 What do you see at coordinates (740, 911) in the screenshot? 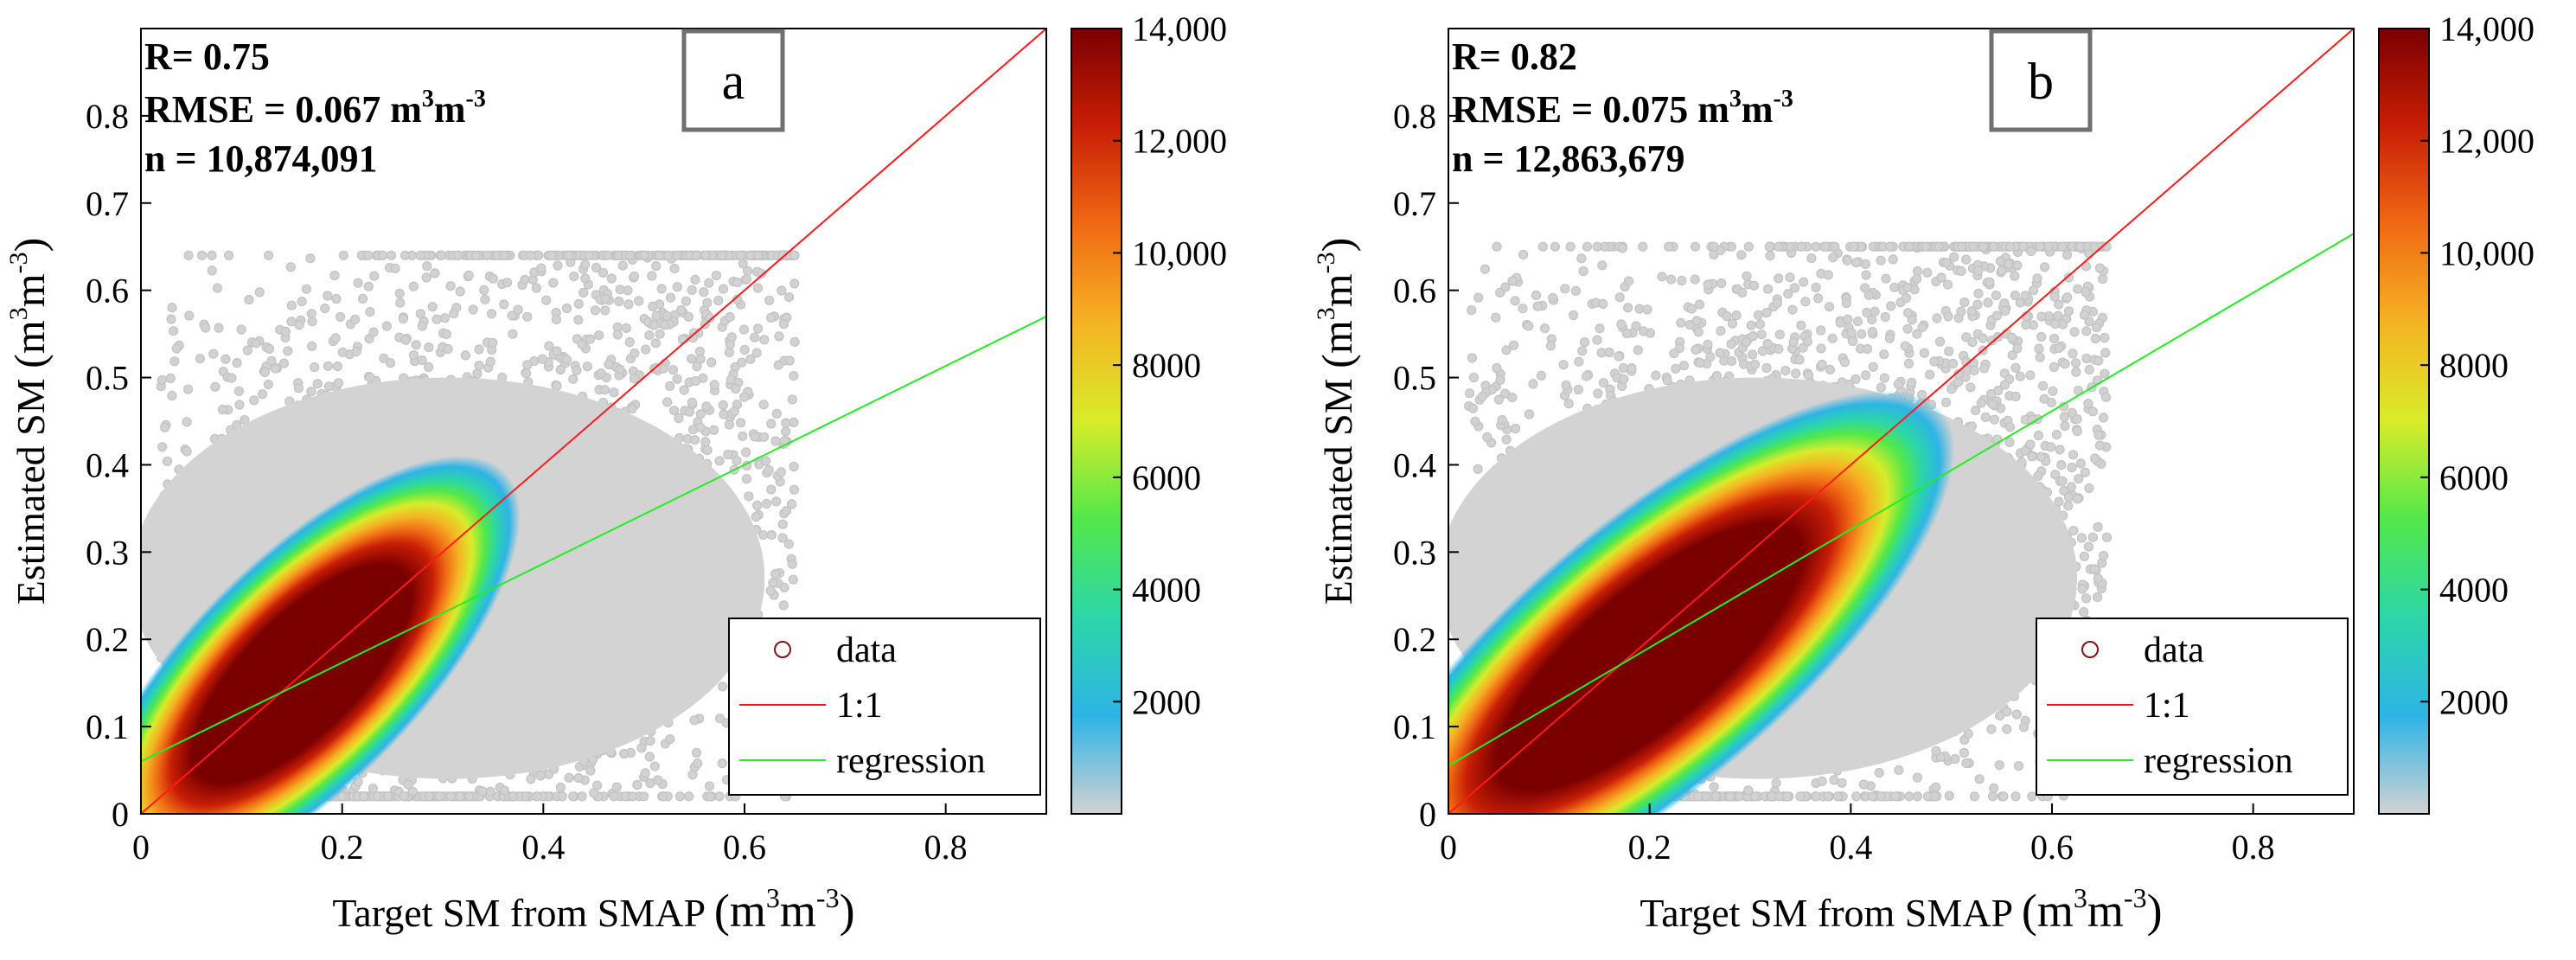
I see `x-axis-unit: (m` at bounding box center [740, 911].